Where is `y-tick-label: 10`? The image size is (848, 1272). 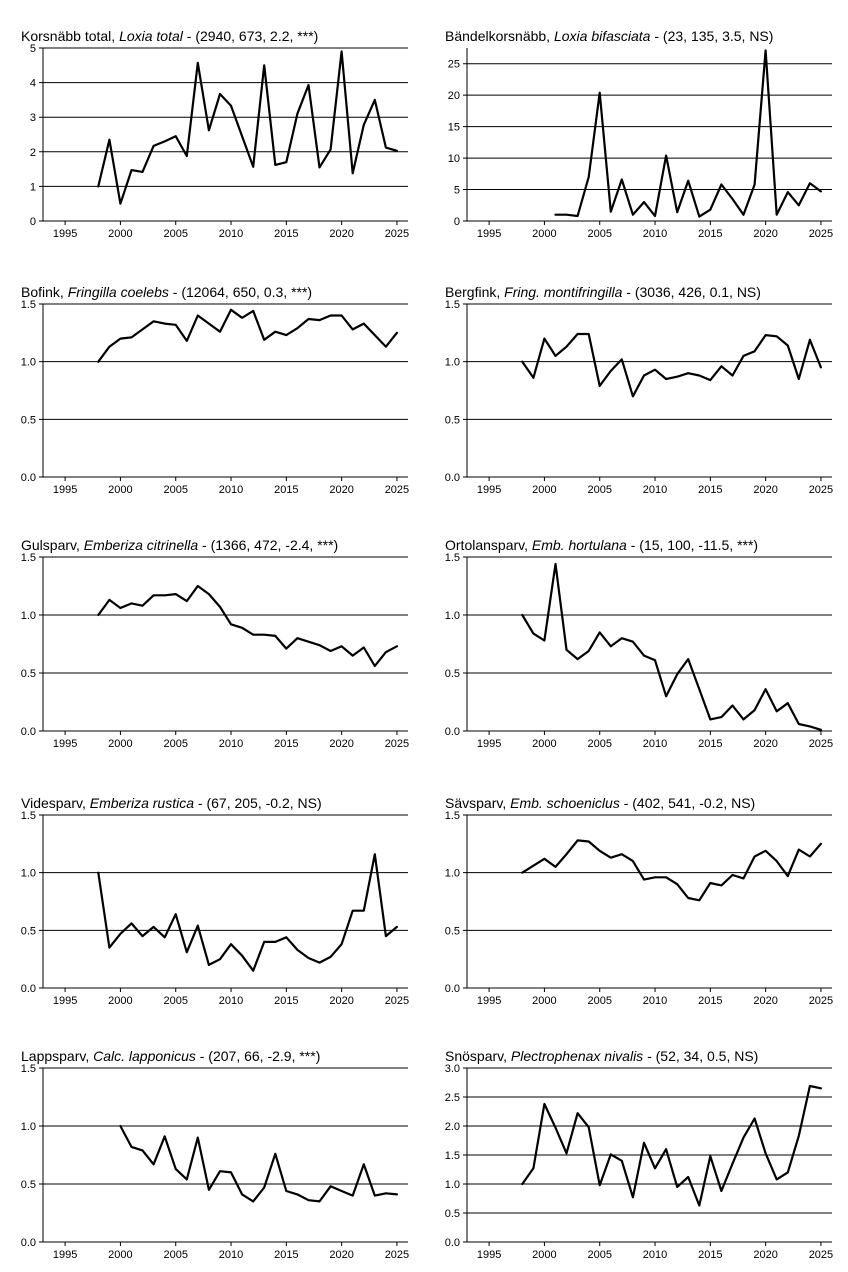
y-tick-label: 10 is located at coordinates (454, 159).